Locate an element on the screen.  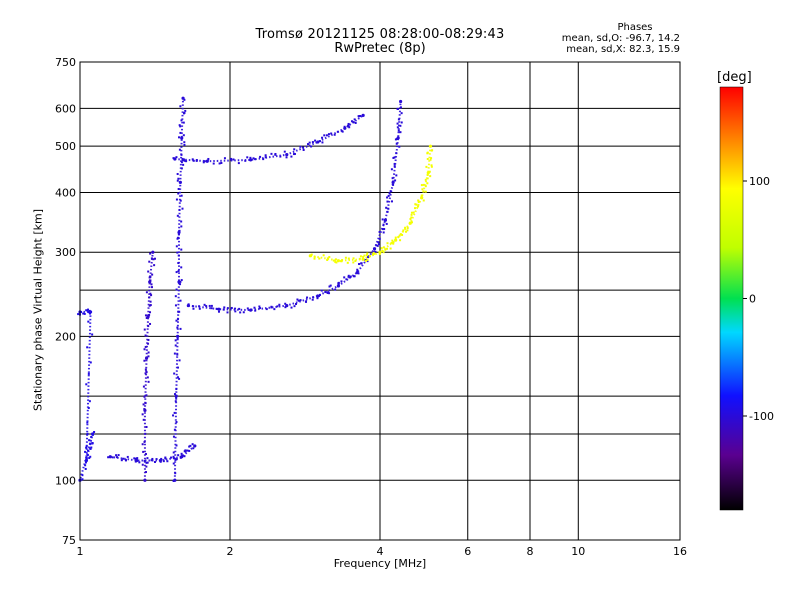
chart-subtitle: RwPretec (8p) is located at coordinates (380, 48).